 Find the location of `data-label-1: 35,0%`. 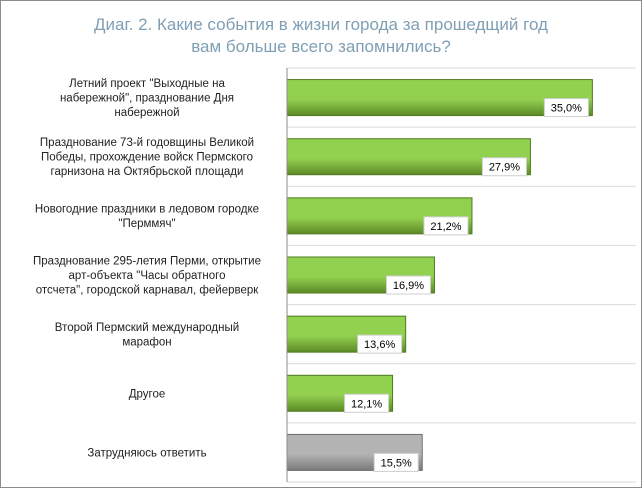

data-label-1: 35,0% is located at coordinates (566, 109).